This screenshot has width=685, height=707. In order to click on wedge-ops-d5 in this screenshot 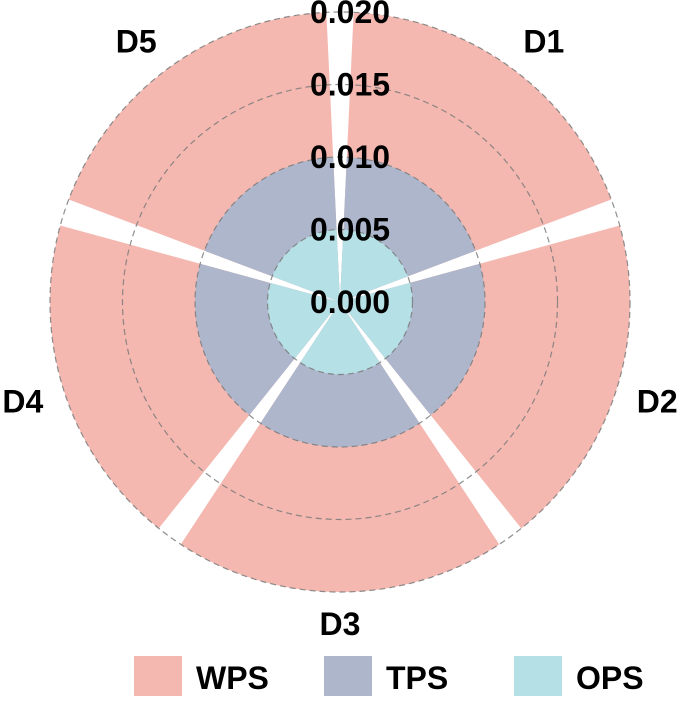, I will do `click(306, 265)`.